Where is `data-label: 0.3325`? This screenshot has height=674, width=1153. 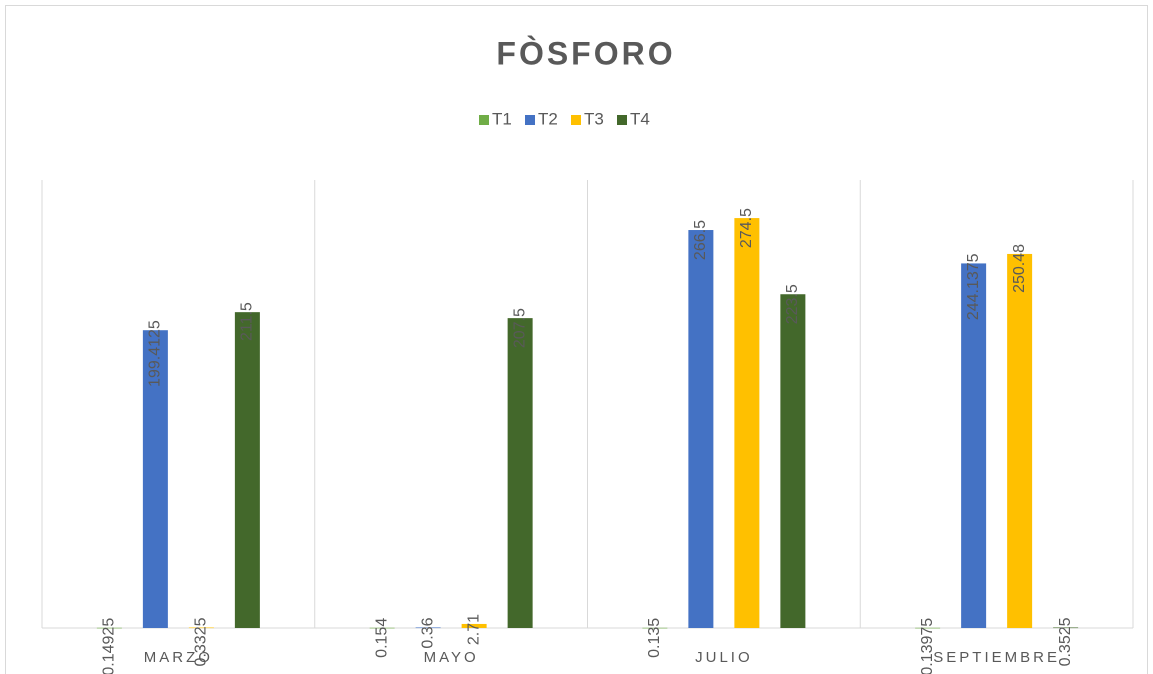
data-label: 0.3325 is located at coordinates (201, 641).